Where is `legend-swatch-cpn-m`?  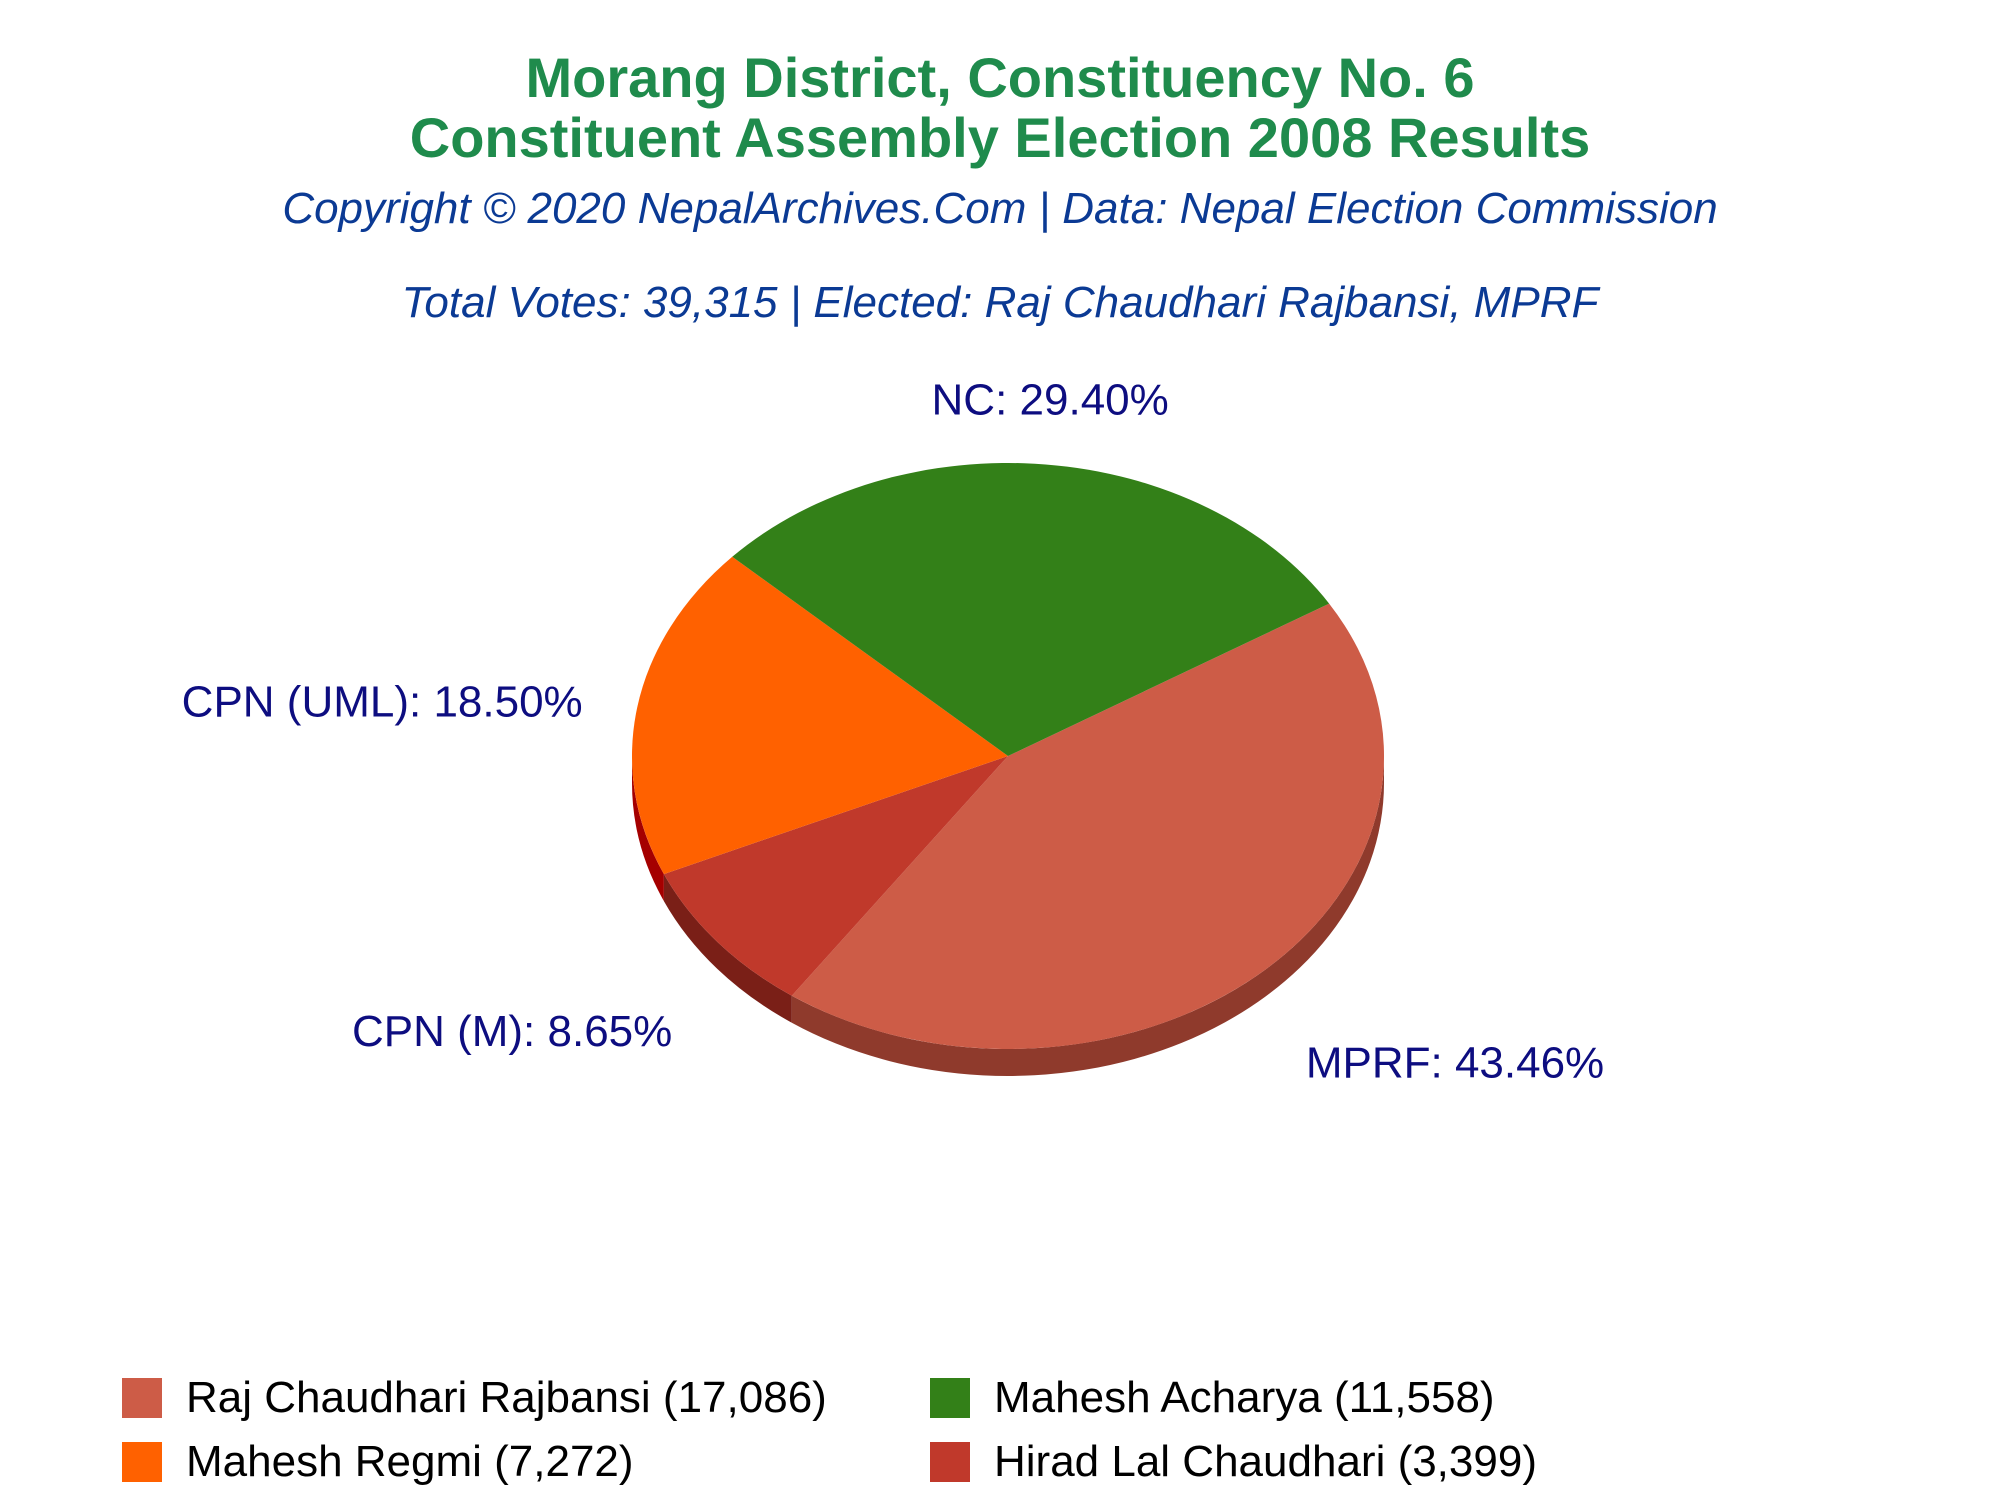
legend-swatch-cpn-m is located at coordinates (950, 1462).